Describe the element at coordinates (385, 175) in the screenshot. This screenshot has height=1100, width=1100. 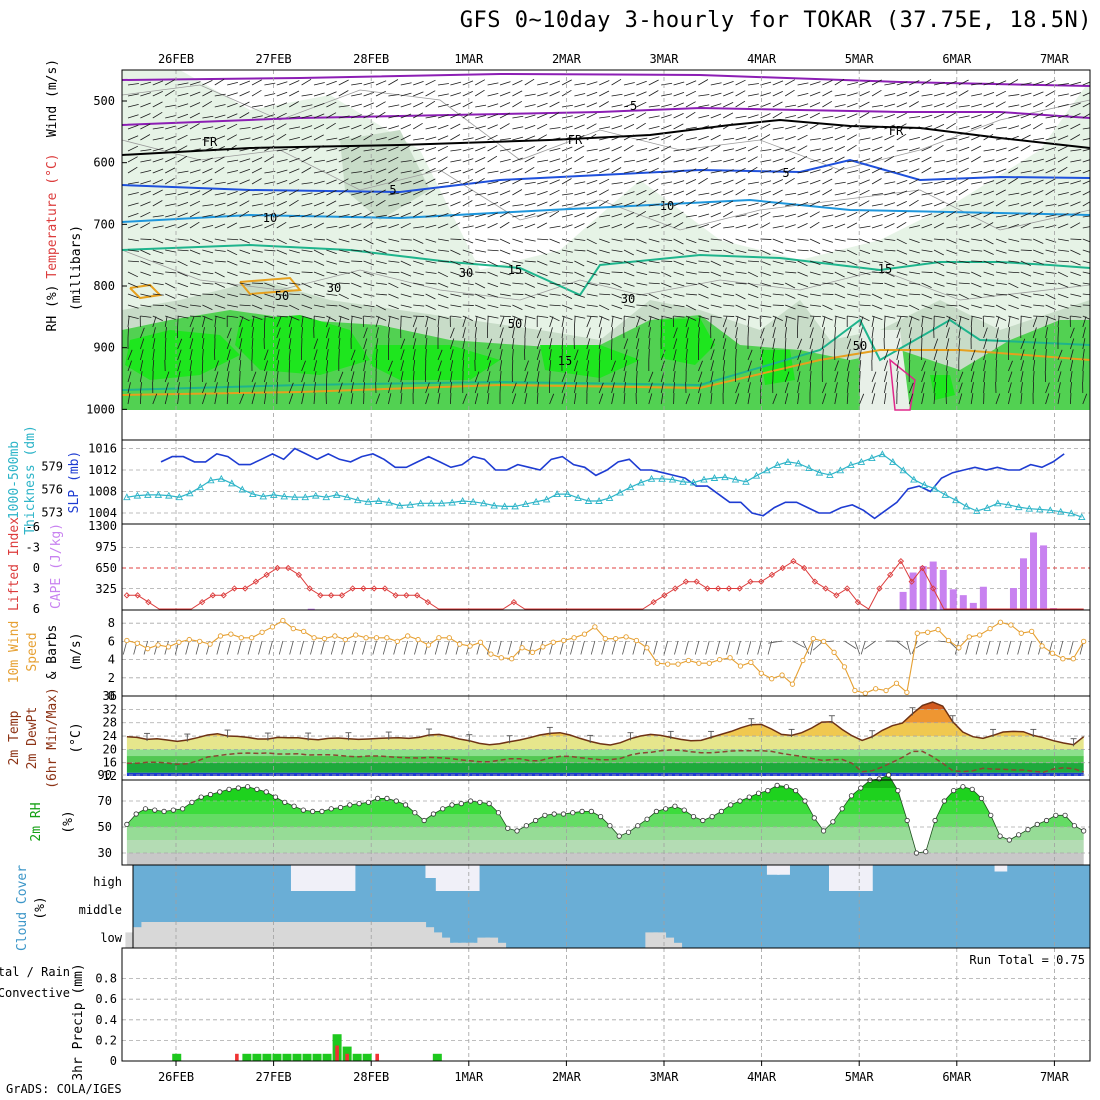
I see `rh-patch-upper` at that location.